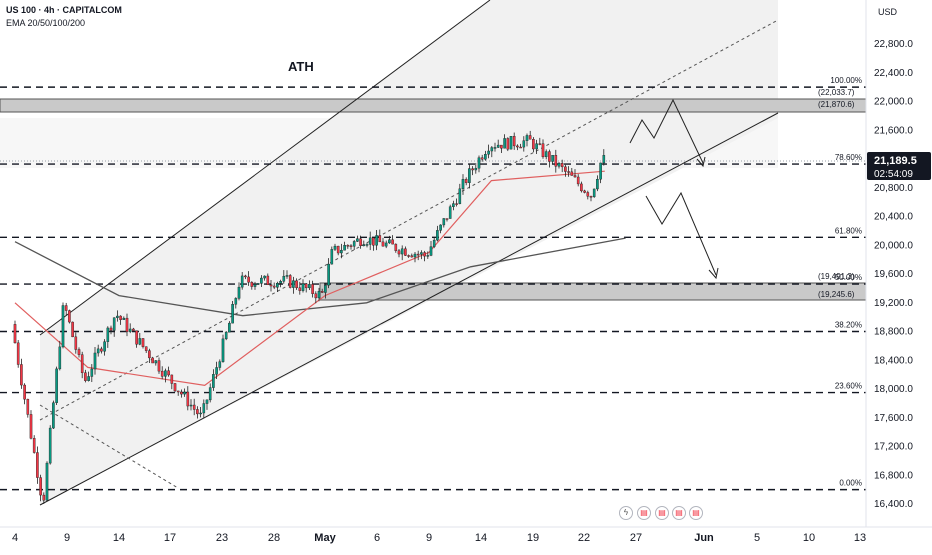 The height and width of the screenshot is (555, 932). I want to click on time-tick: Jun, so click(704, 538).